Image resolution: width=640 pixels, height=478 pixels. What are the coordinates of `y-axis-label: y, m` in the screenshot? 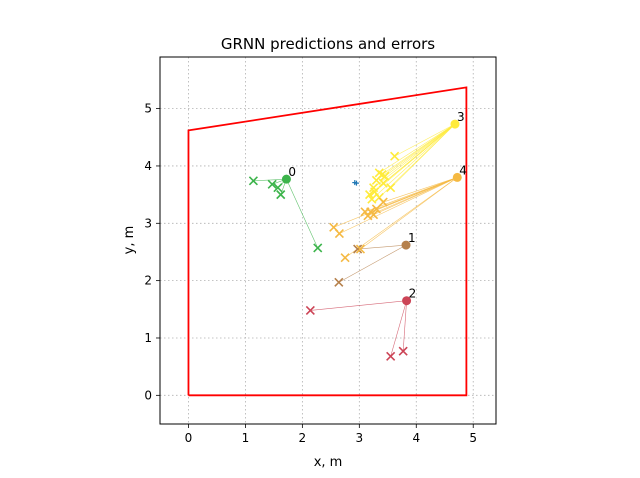 It's located at (129, 240).